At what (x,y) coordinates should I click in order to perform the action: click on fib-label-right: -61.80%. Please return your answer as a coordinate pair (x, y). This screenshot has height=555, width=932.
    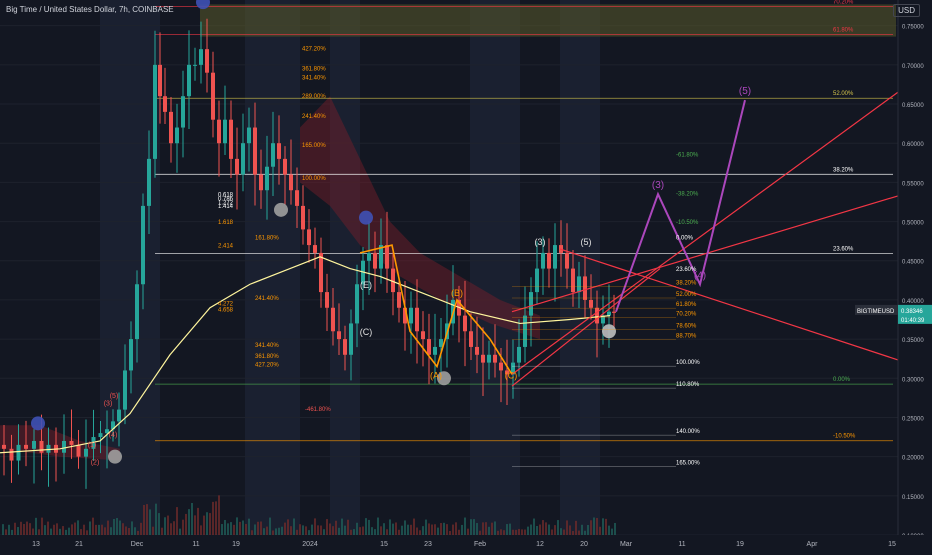
    Looking at the image, I should click on (687, 156).